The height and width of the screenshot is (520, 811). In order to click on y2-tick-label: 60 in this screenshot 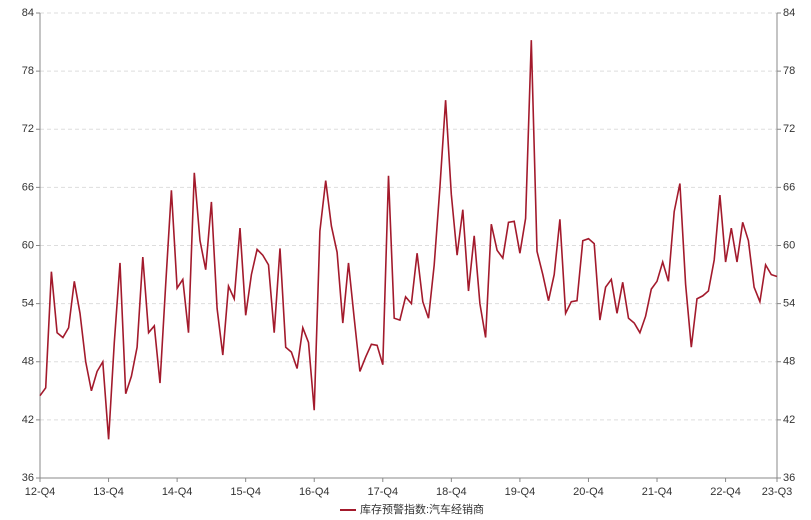, I will do `click(789, 245)`.